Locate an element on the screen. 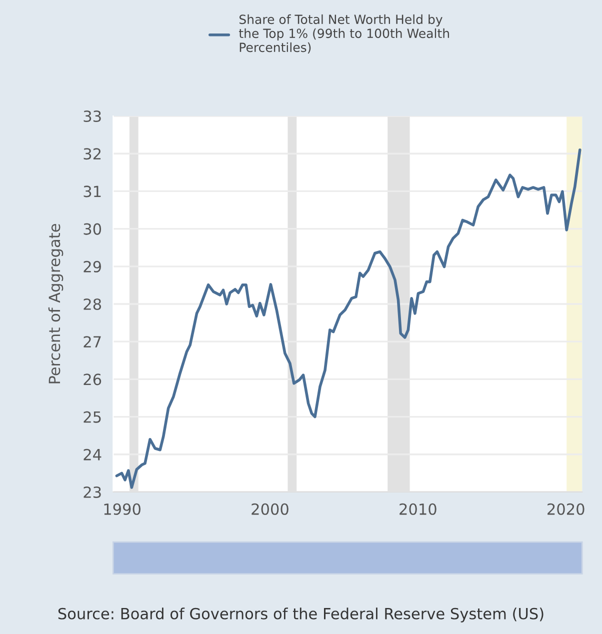 Image resolution: width=602 pixels, height=634 pixels. y-tick-label: 23 is located at coordinates (92, 492).